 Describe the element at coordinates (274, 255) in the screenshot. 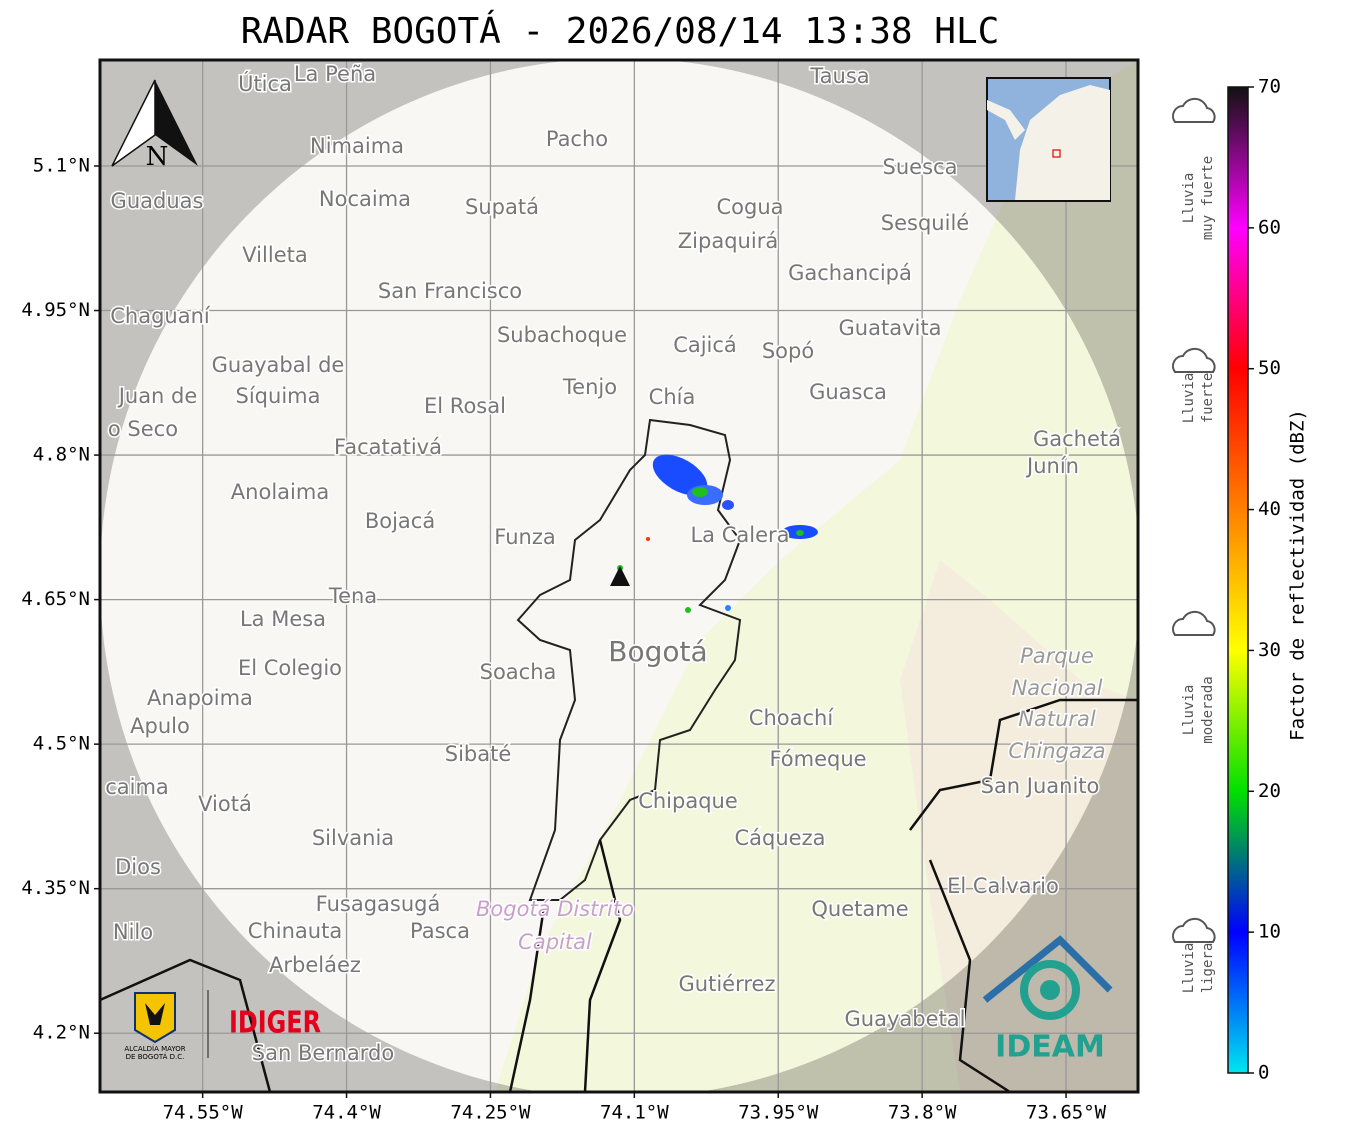

I see `place-label: Villeta` at that location.